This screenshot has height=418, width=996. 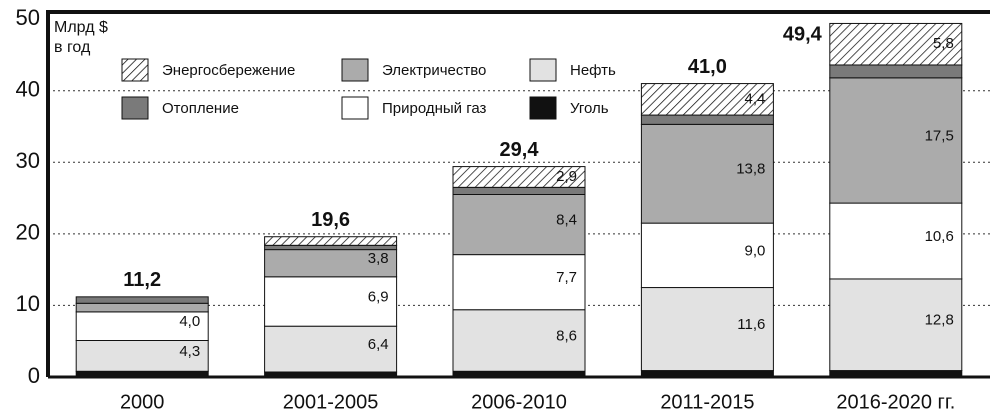 I want to click on x-tick-label: 2000, so click(x=142, y=402).